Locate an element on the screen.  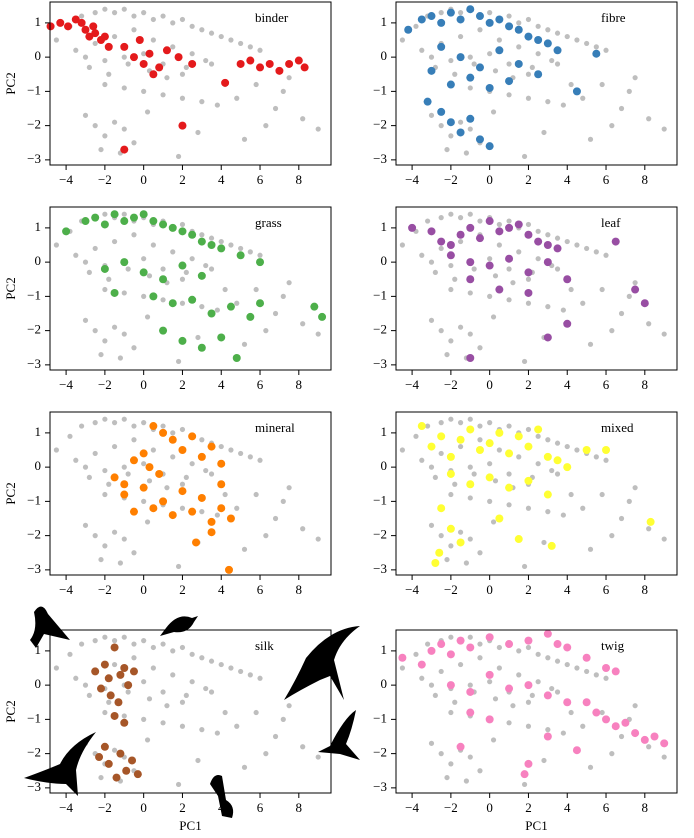
y-tick-label: −1 is located at coordinates (380, 89).